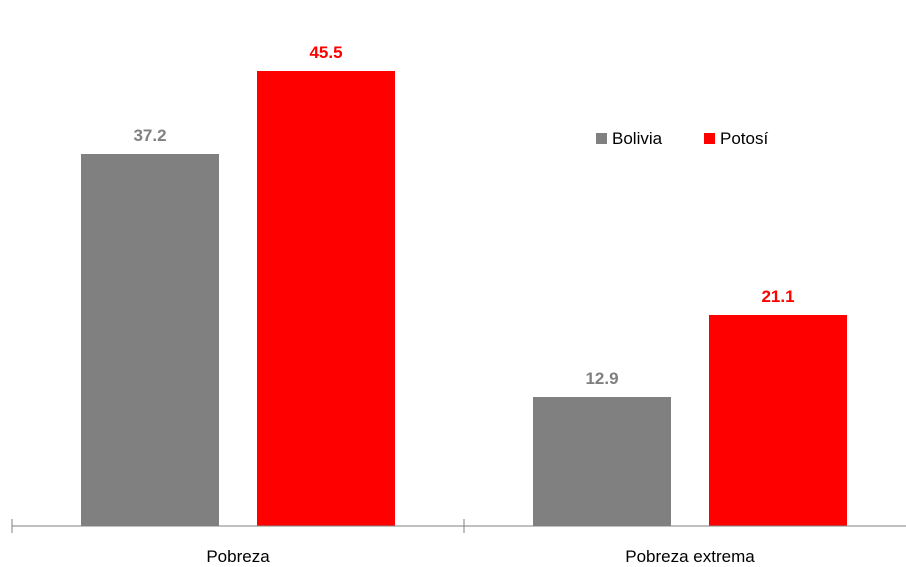 This screenshot has height=567, width=906. Describe the element at coordinates (744, 138) in the screenshot. I see `legend-label-potosi: Potosí` at that location.